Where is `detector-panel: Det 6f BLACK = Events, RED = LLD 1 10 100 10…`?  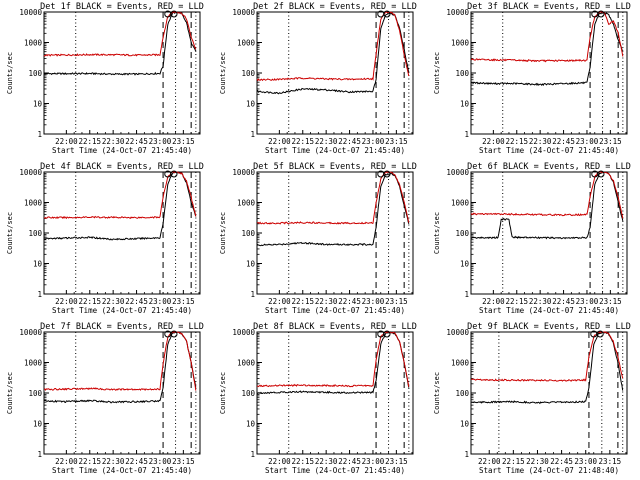 detector-panel: Det 6f BLACK = Events, RED = LLD 1 10 100 10… is located at coordinates (532, 238).